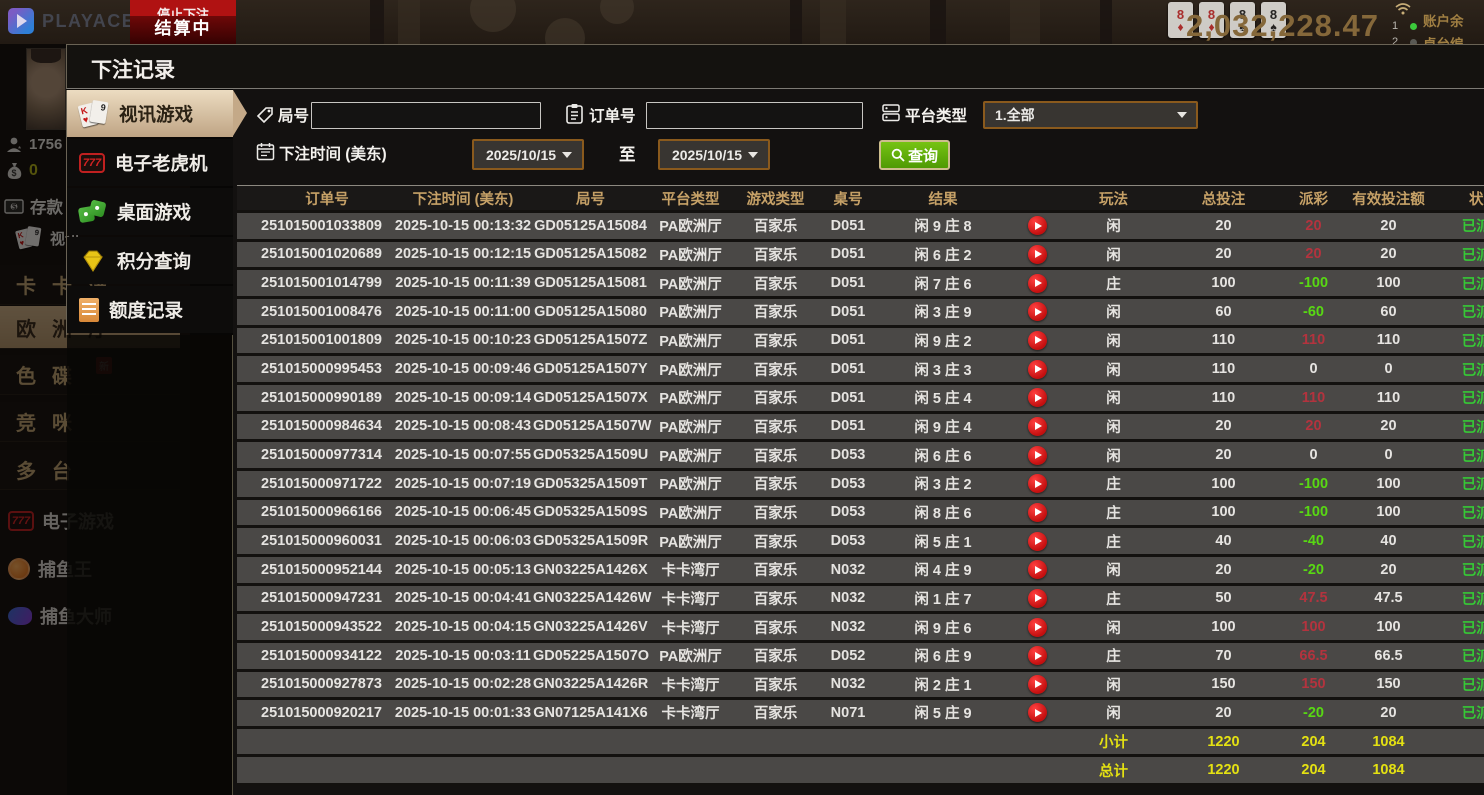 The width and height of the screenshot is (1484, 795). Describe the element at coordinates (321, 483) in the screenshot. I see `cell-order-number: 251015000971722` at that location.